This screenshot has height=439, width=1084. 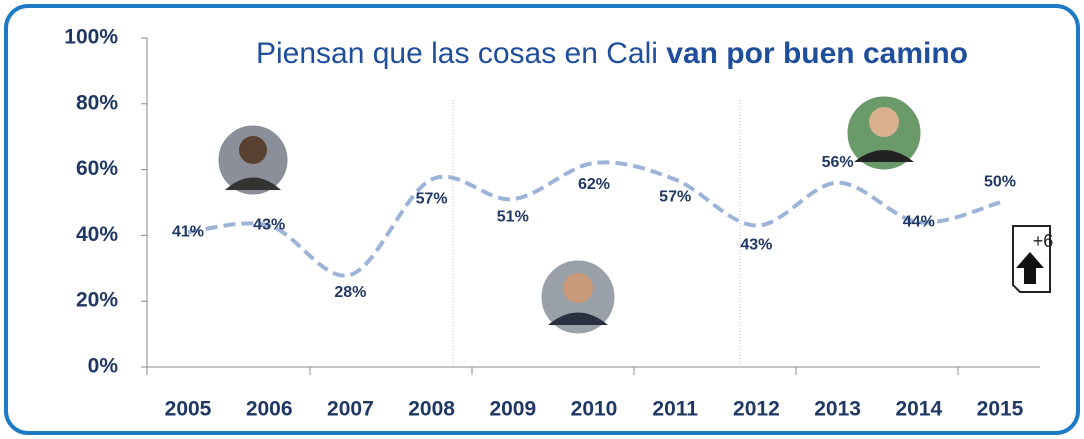 What do you see at coordinates (97, 102) in the screenshot?
I see `y-tick-label: 80%` at bounding box center [97, 102].